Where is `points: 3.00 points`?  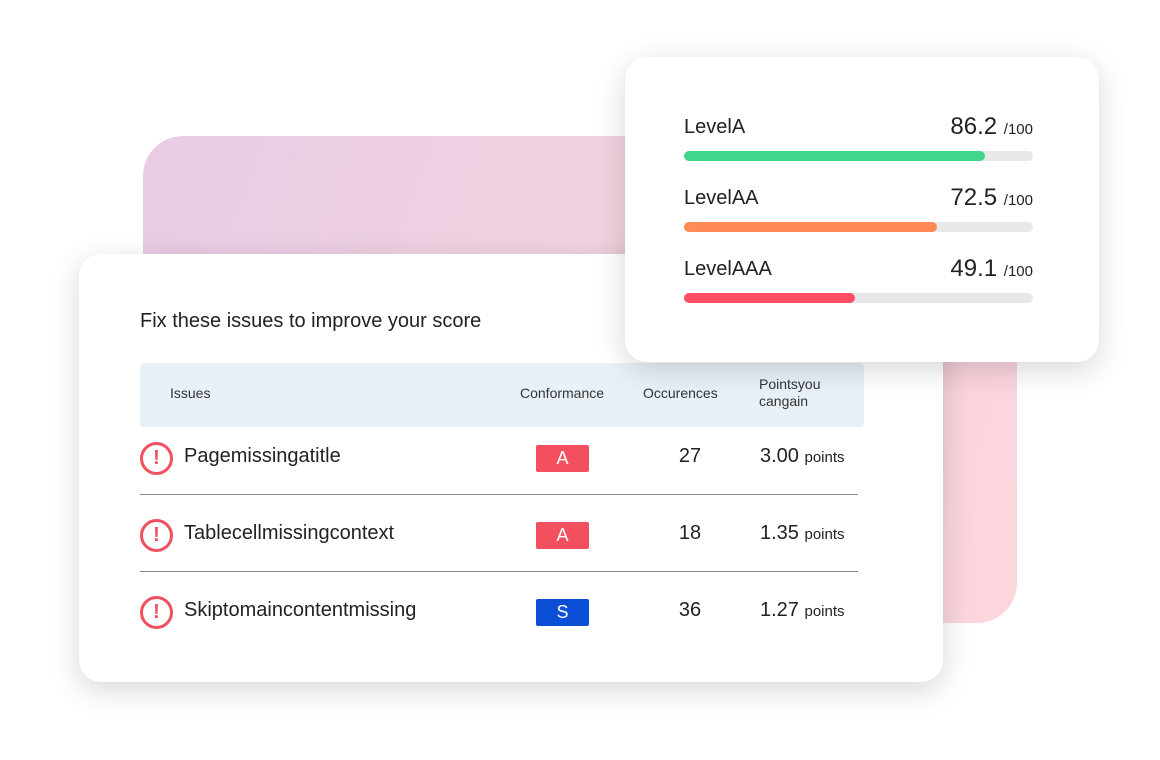
points: 3.00 points is located at coordinates (802, 456).